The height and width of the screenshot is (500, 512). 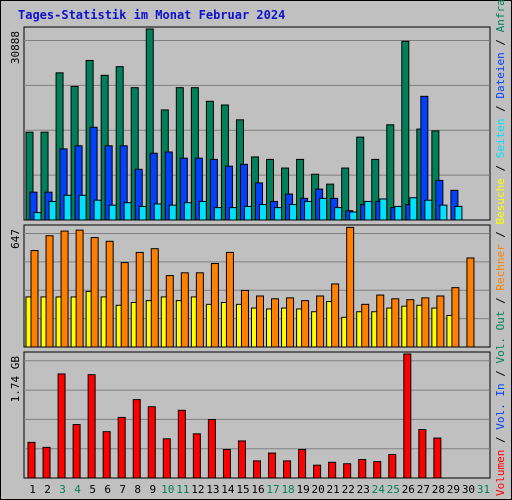 I want to click on legend-6: Rechner, so click(x=500, y=267).